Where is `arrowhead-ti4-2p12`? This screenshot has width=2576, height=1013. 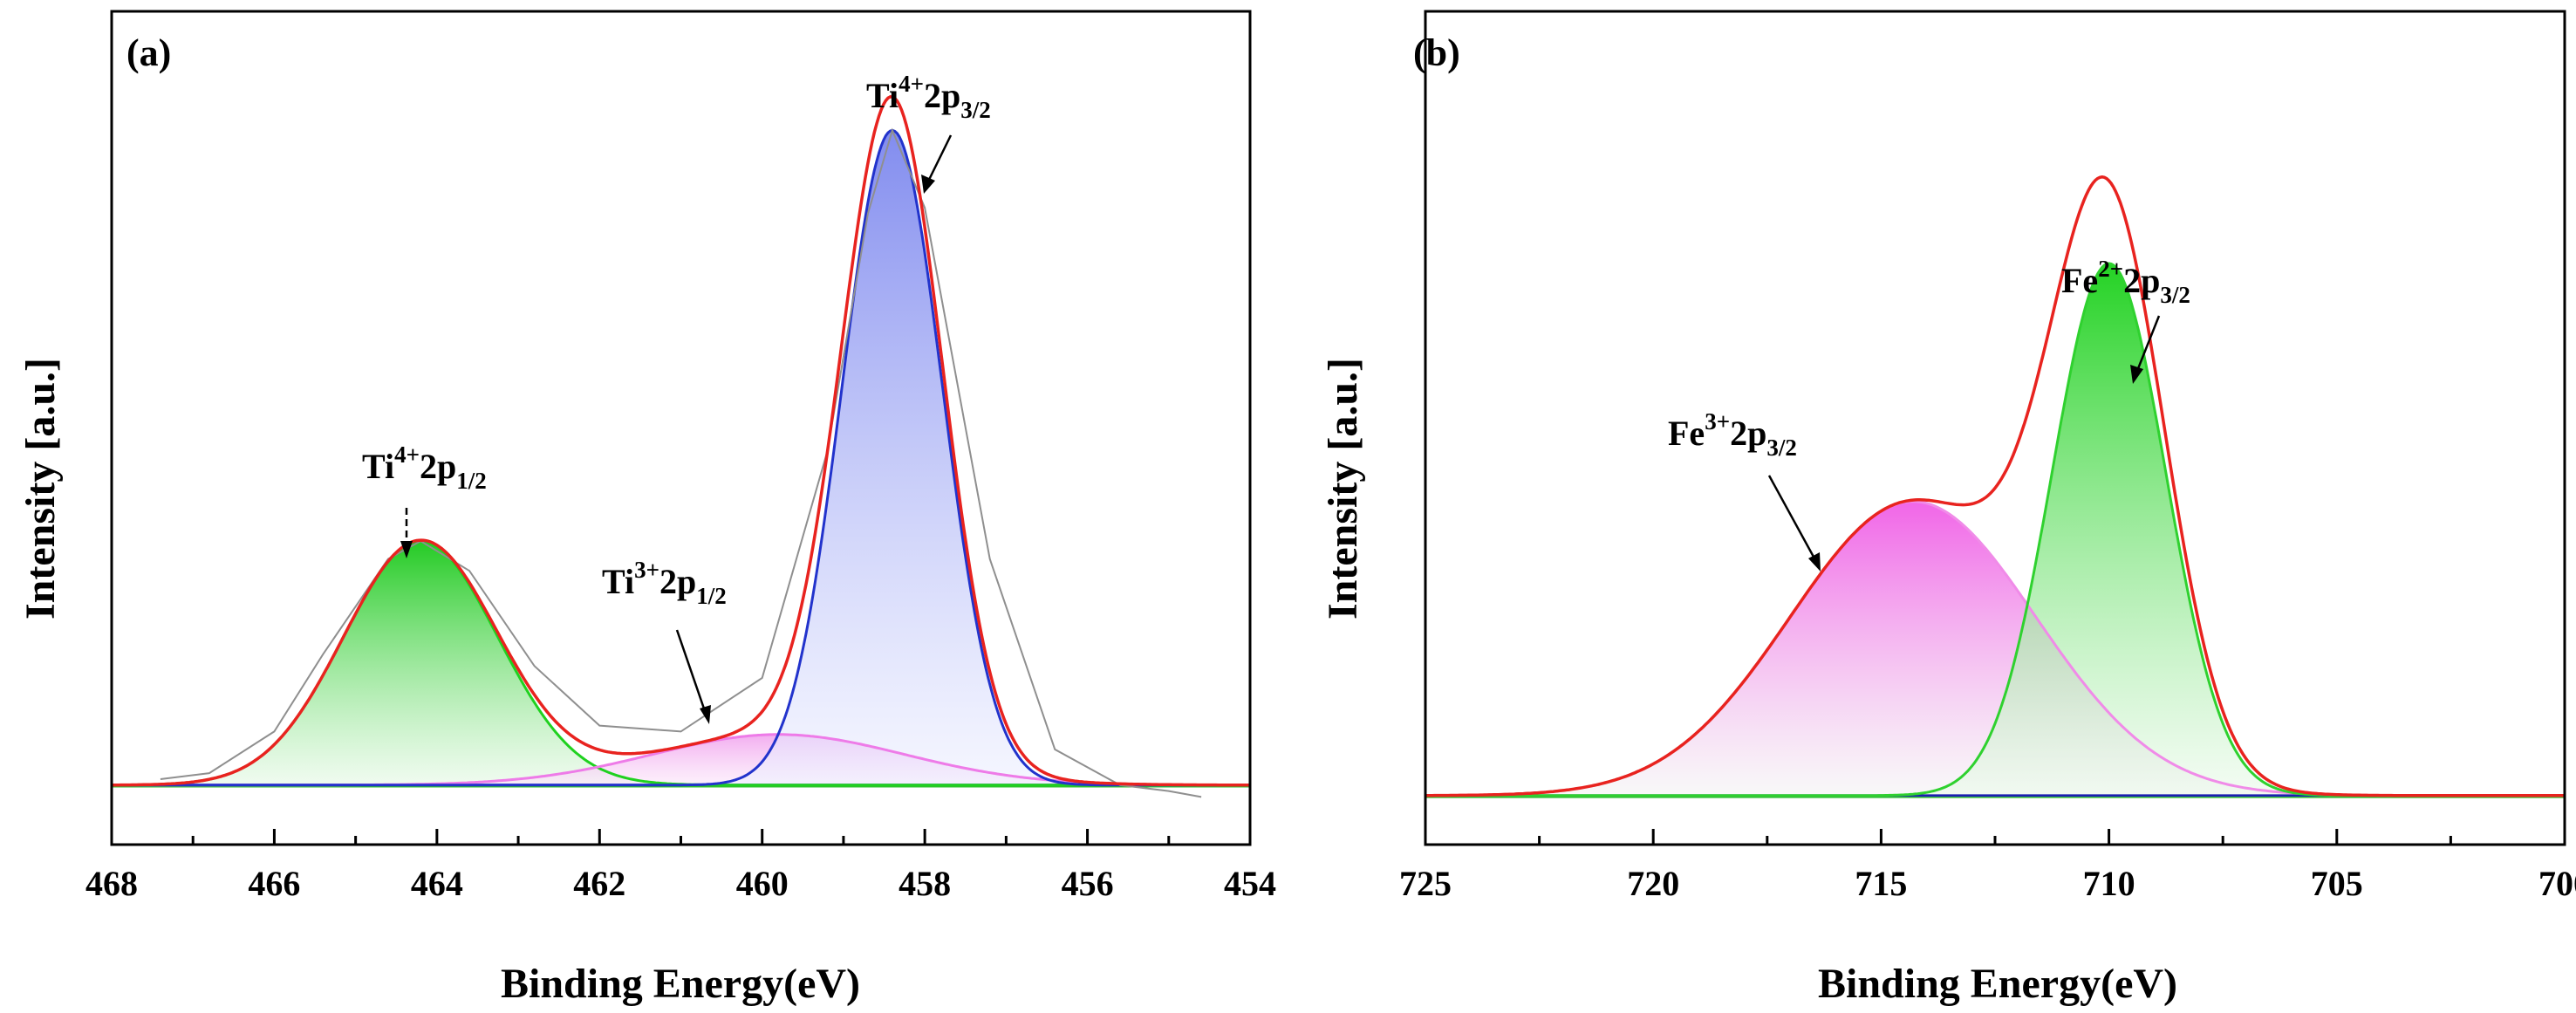 arrowhead-ti4-2p12 is located at coordinates (406, 549).